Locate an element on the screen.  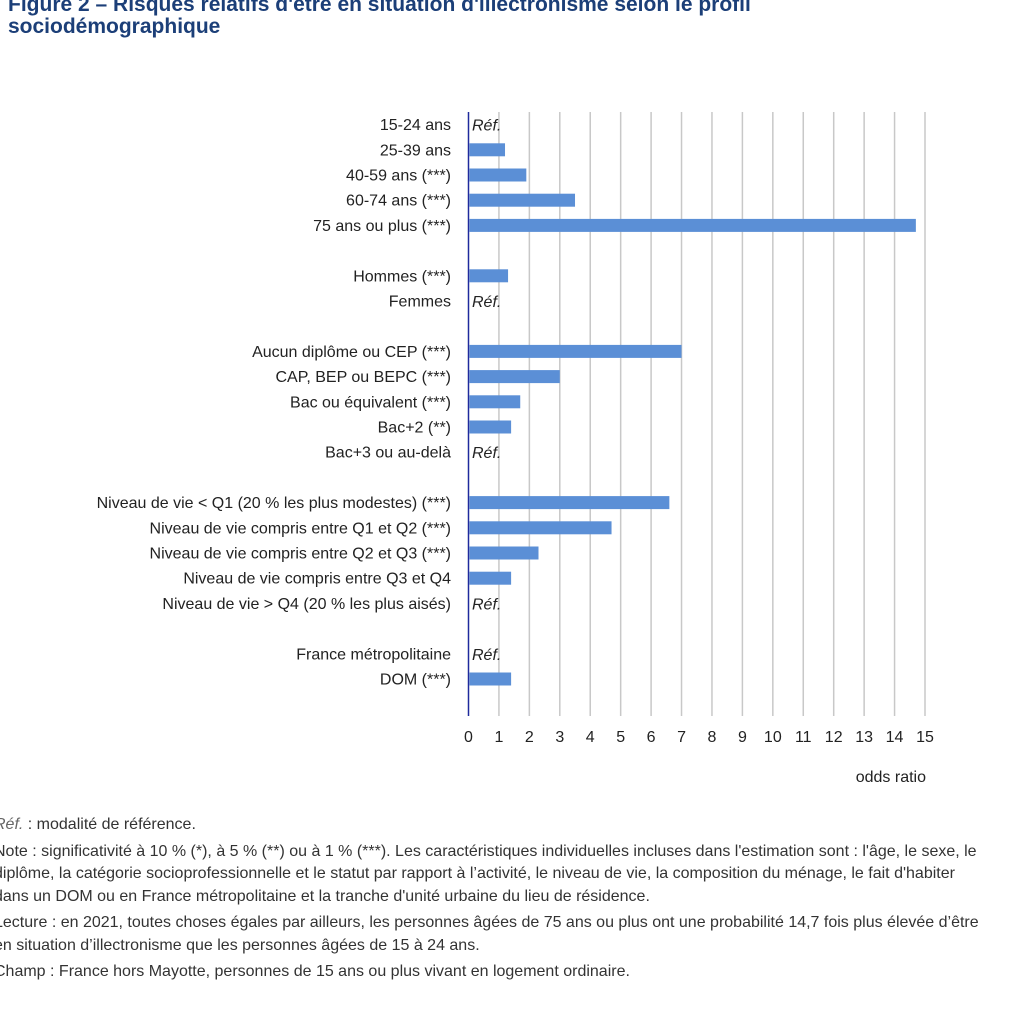
x-tick-label: 6 is located at coordinates (651, 737).